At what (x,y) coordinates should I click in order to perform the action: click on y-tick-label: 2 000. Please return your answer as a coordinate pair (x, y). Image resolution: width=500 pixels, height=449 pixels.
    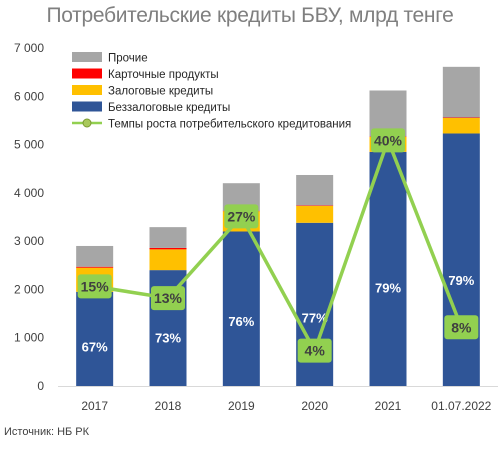
    Looking at the image, I should click on (29, 289).